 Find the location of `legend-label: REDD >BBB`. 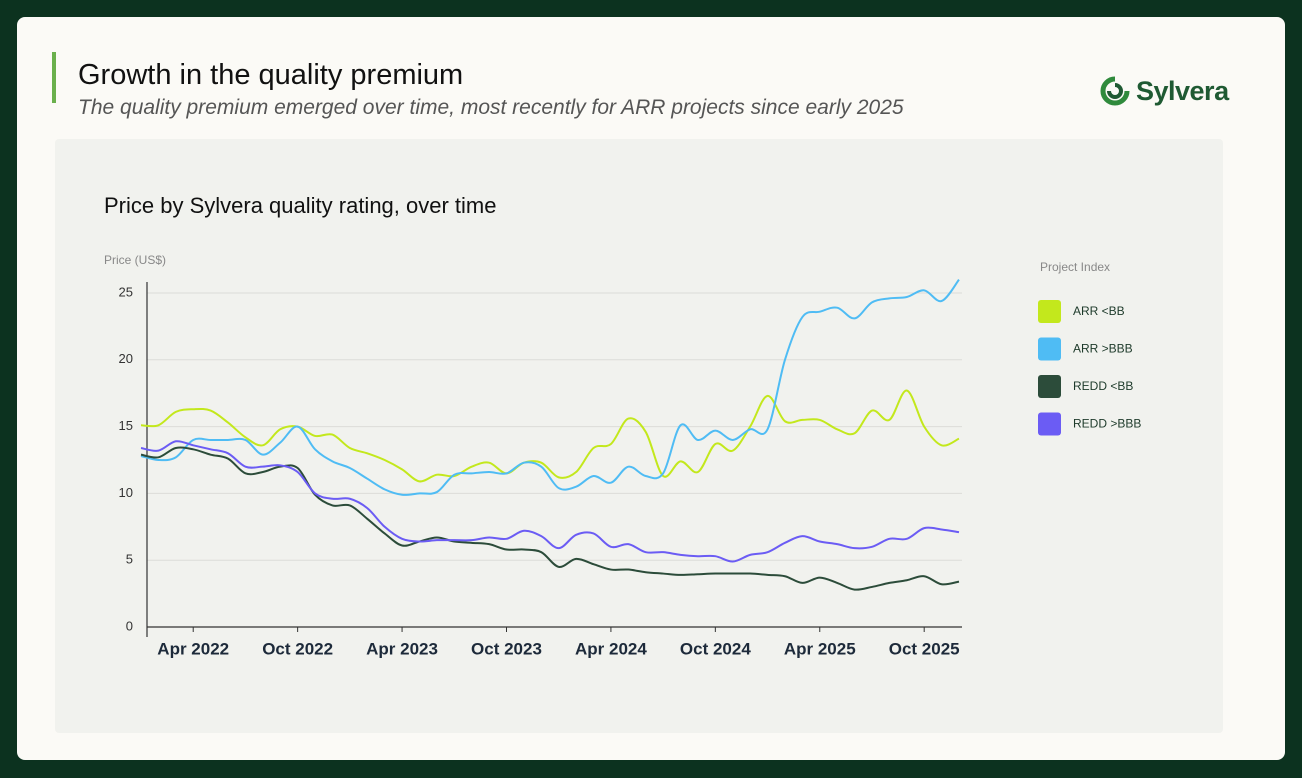

legend-label: REDD >BBB is located at coordinates (1107, 424).